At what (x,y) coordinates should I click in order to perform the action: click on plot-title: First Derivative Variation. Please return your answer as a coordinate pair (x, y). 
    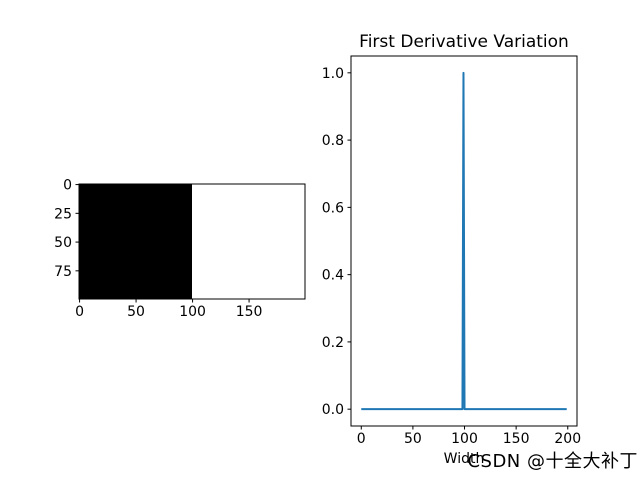
    Looking at the image, I should click on (464, 42).